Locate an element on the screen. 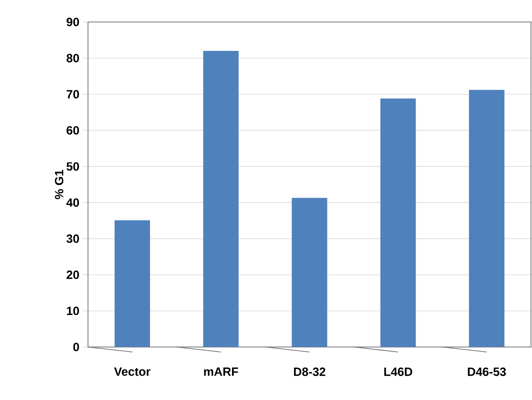 This screenshot has height=400, width=532. x-tick-label: L46D is located at coordinates (398, 372).